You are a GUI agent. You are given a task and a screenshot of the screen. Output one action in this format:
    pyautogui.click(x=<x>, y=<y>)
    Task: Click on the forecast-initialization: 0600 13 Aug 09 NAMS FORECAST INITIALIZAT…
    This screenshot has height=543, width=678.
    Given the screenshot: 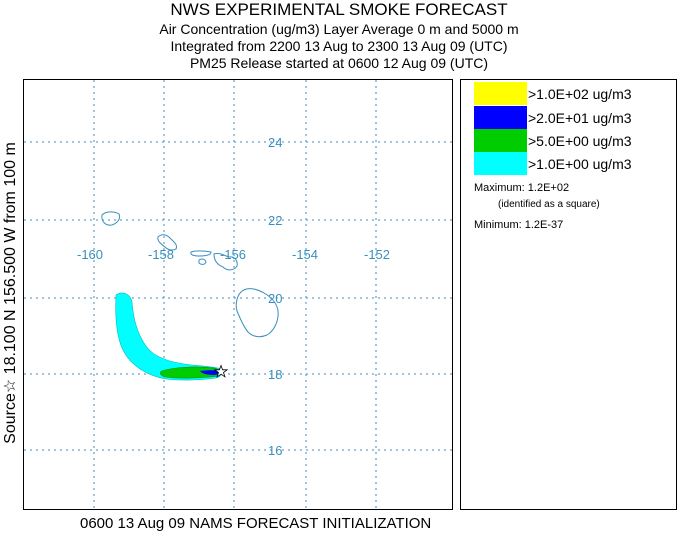 What is the action you would take?
    pyautogui.click(x=256, y=523)
    